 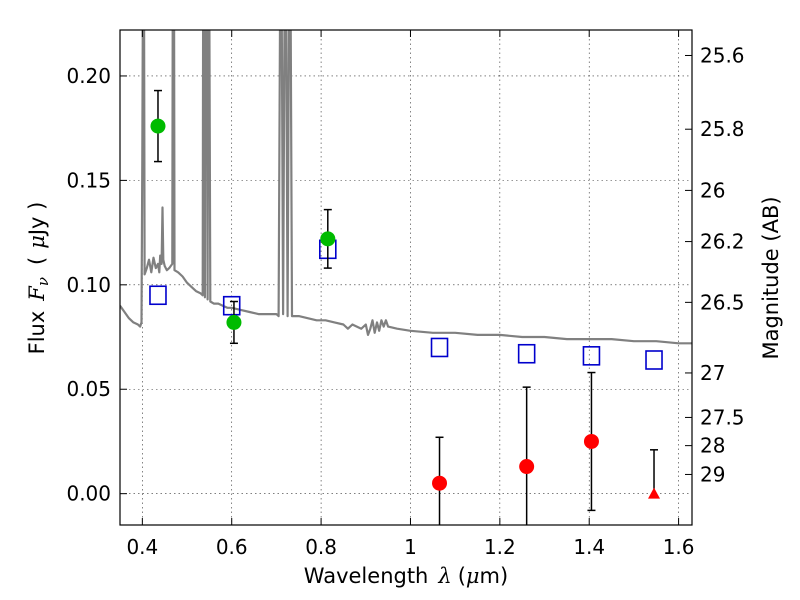 I want to click on y2-tick-label: 27, so click(x=712, y=373).